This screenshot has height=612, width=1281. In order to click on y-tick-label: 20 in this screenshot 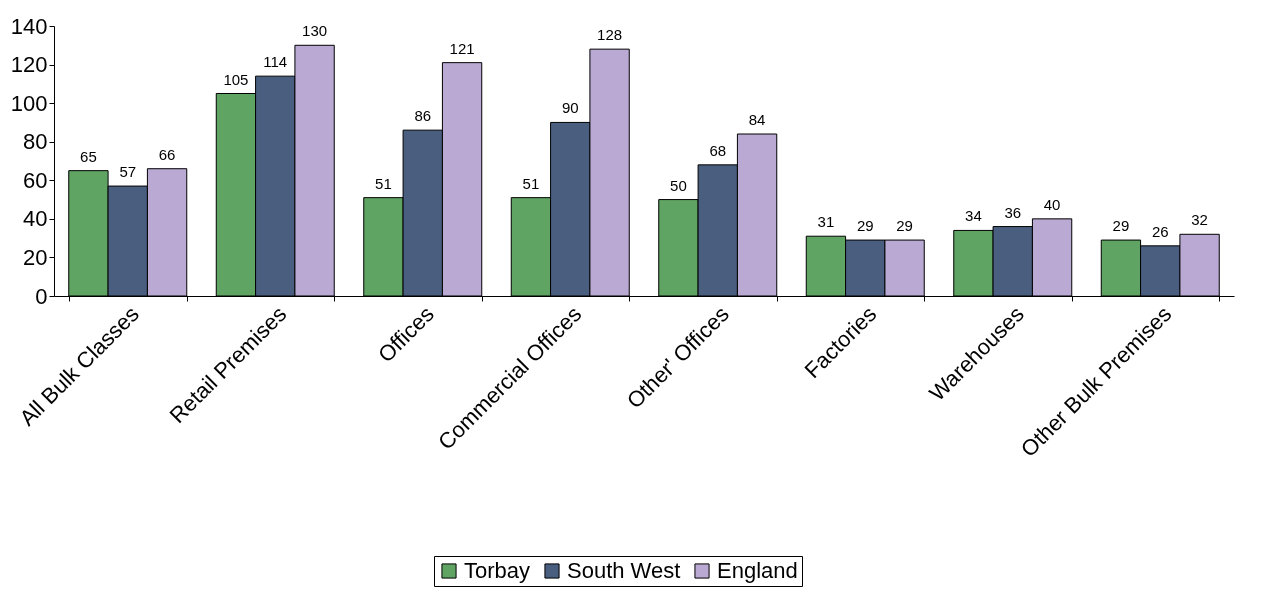, I will do `click(35, 257)`.